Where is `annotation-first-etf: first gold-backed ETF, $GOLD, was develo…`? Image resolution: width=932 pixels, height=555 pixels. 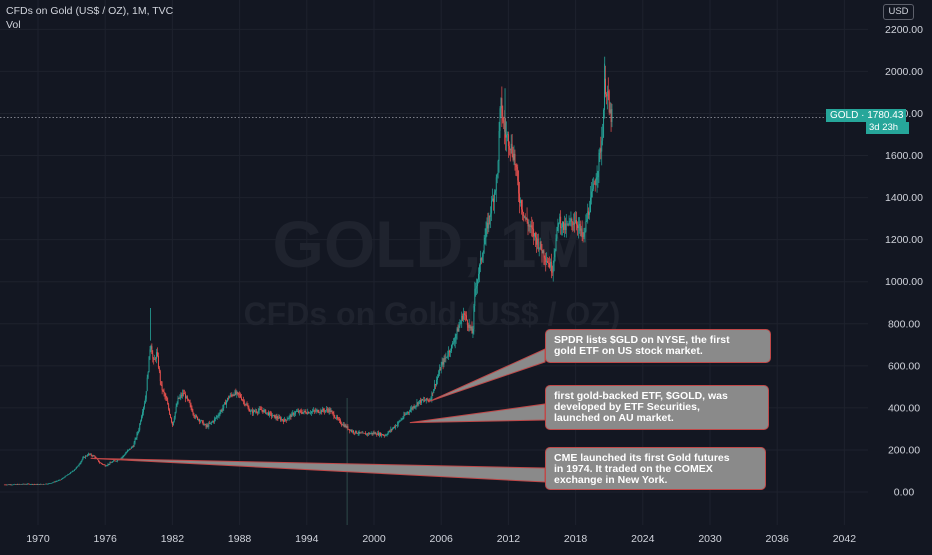 annotation-first-etf: first gold-backed ETF, $GOLD, was develo… is located at coordinates (657, 407).